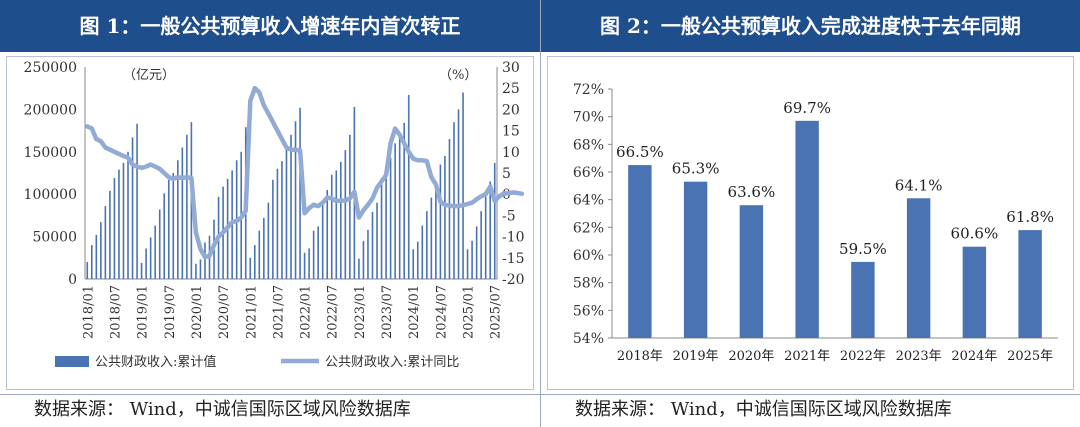  What do you see at coordinates (588, 339) in the screenshot?
I see `y-tick-label: 54%` at bounding box center [588, 339].